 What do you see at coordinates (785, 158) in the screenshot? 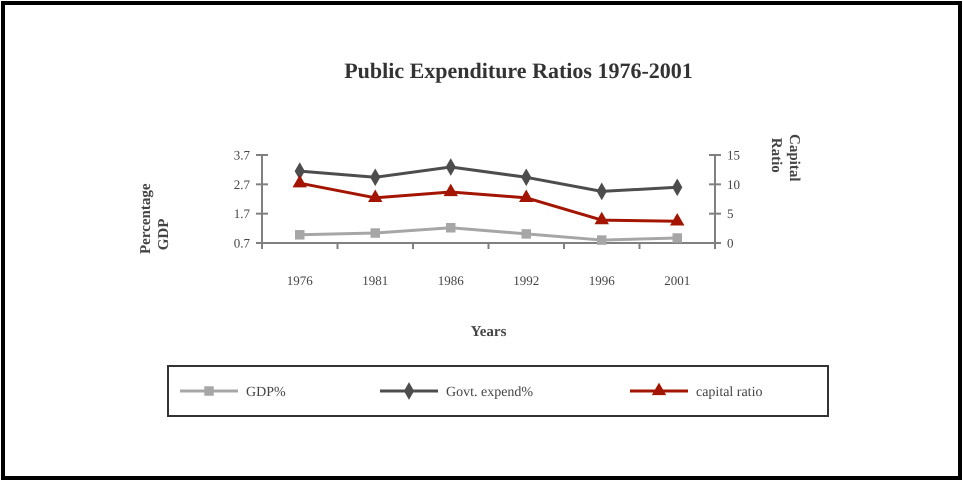
I see `y2-axis-title: Capital Ratio` at bounding box center [785, 158].